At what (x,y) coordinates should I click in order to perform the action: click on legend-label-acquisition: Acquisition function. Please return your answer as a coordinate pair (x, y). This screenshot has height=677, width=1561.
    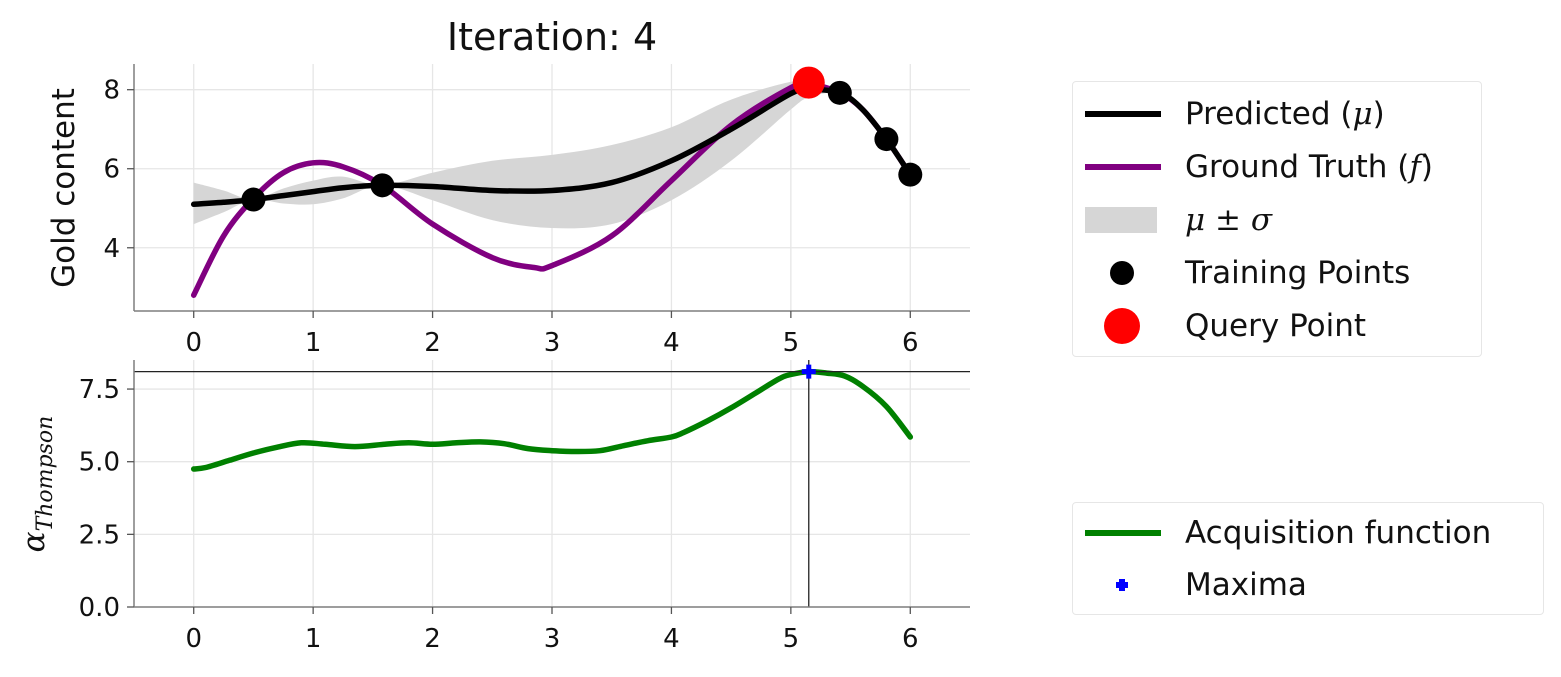
    Looking at the image, I should click on (1338, 533).